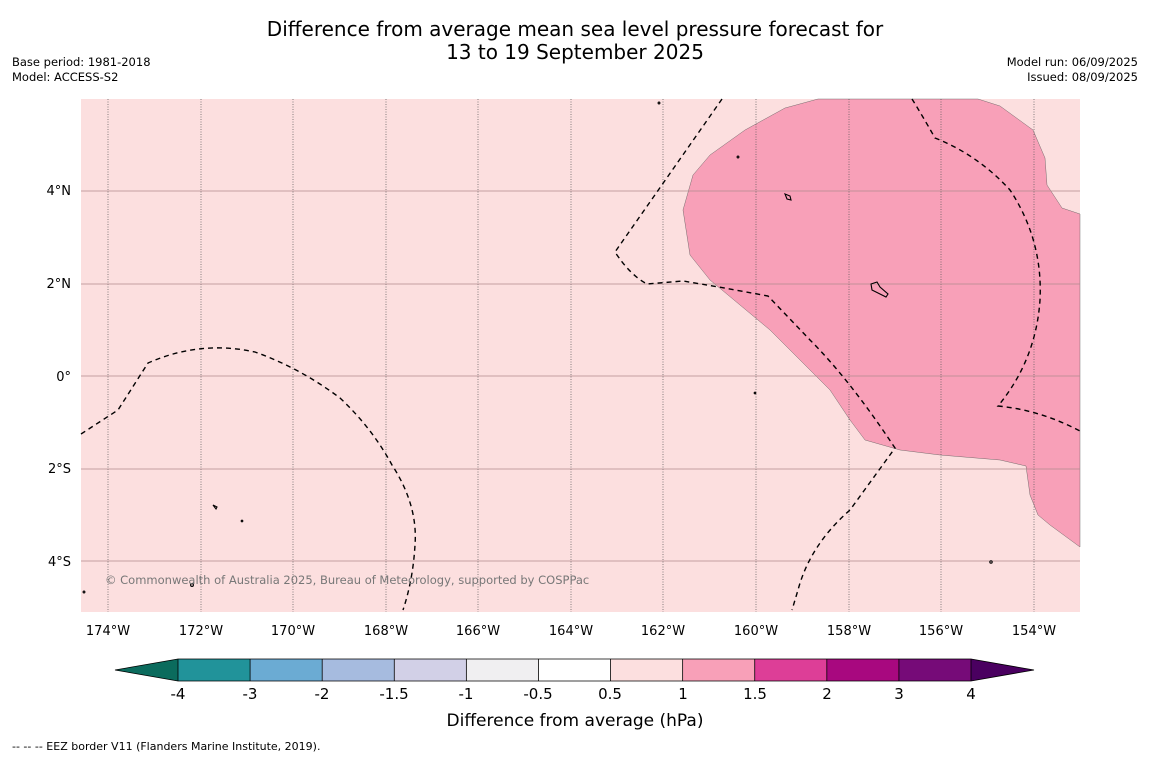  Describe the element at coordinates (322, 694) in the screenshot. I see `colorbar-tick-label: -2` at that location.